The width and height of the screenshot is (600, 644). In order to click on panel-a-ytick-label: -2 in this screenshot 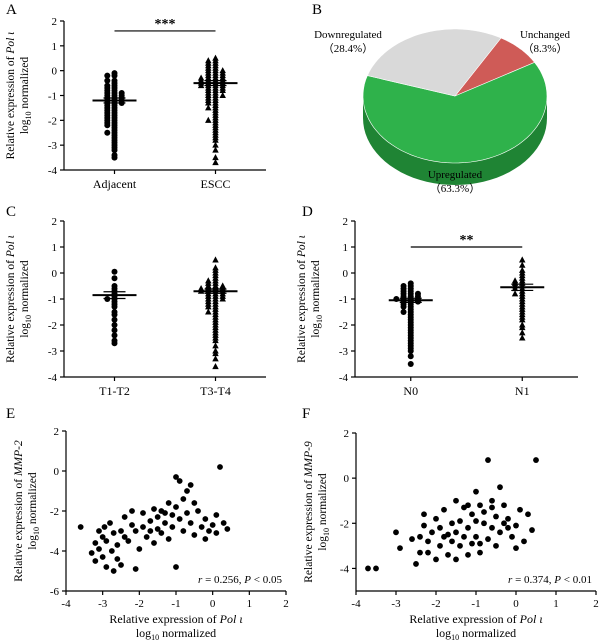, I will do `click(52, 121)`.